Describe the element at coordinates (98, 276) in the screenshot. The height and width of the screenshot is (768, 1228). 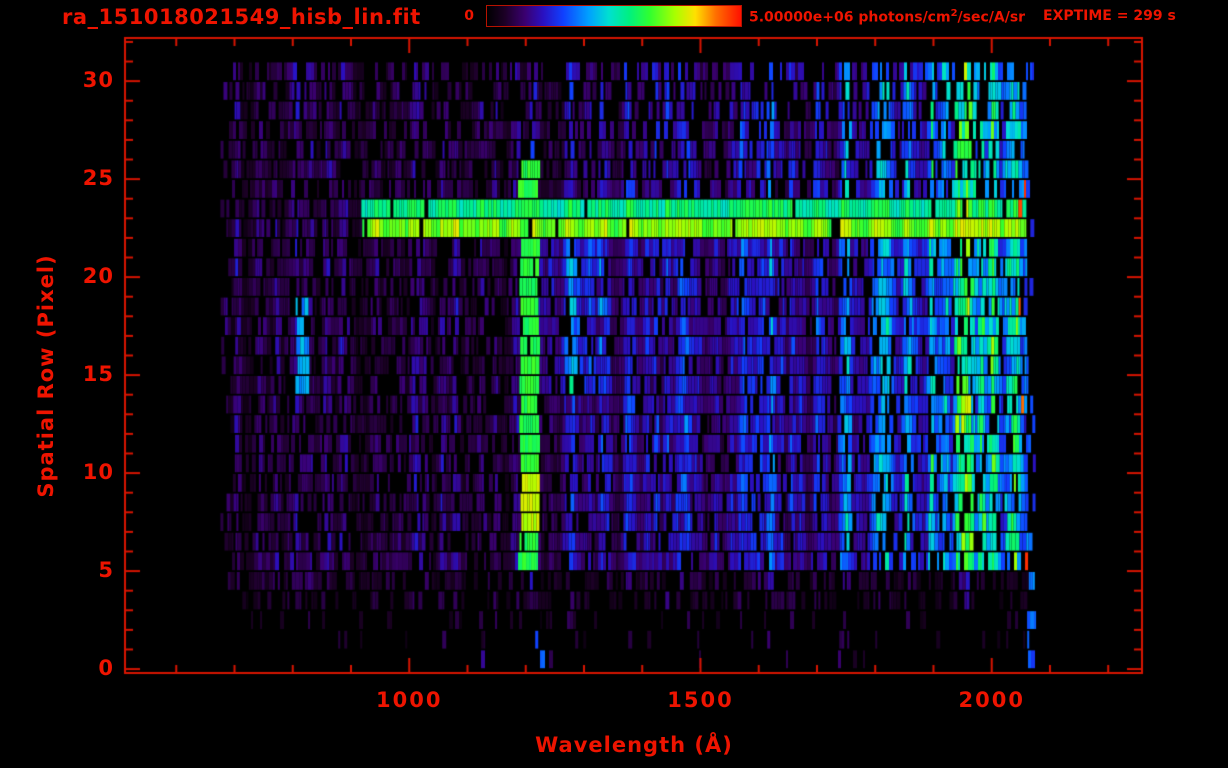
I see `y-tick-label: 20` at that location.